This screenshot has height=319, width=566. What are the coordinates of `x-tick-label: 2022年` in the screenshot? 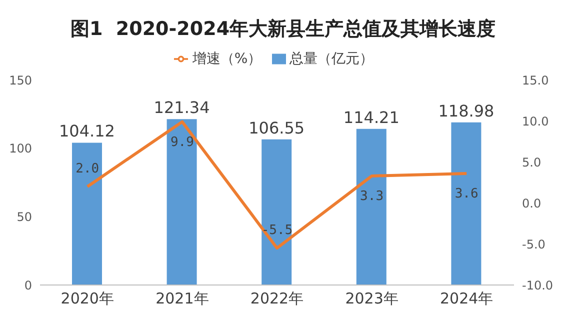 It's located at (277, 299).